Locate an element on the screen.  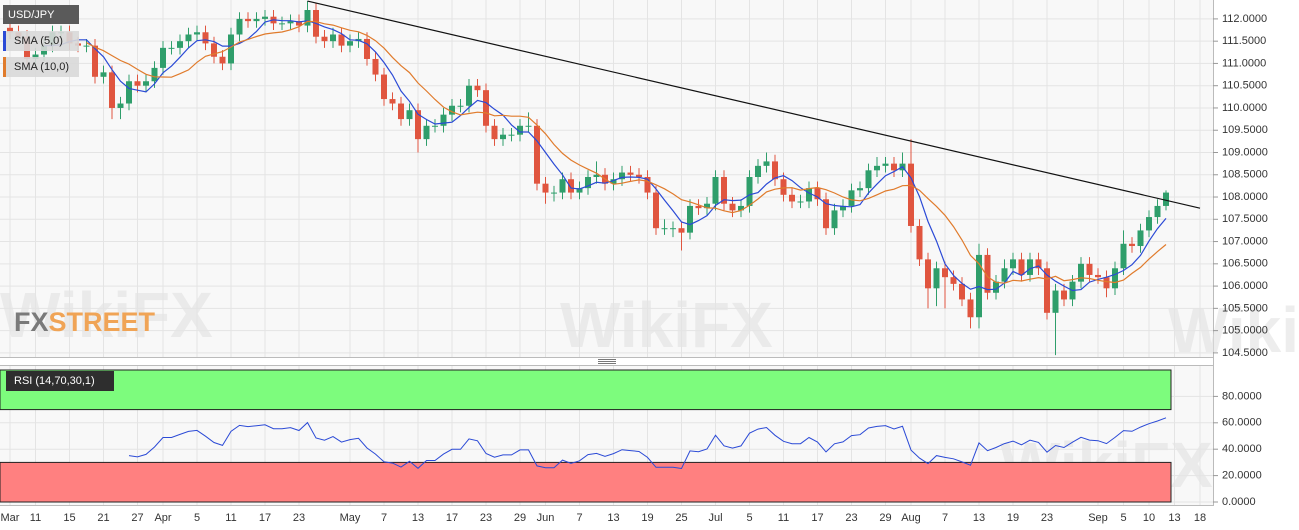
x-tick-label: May is located at coordinates (350, 518).